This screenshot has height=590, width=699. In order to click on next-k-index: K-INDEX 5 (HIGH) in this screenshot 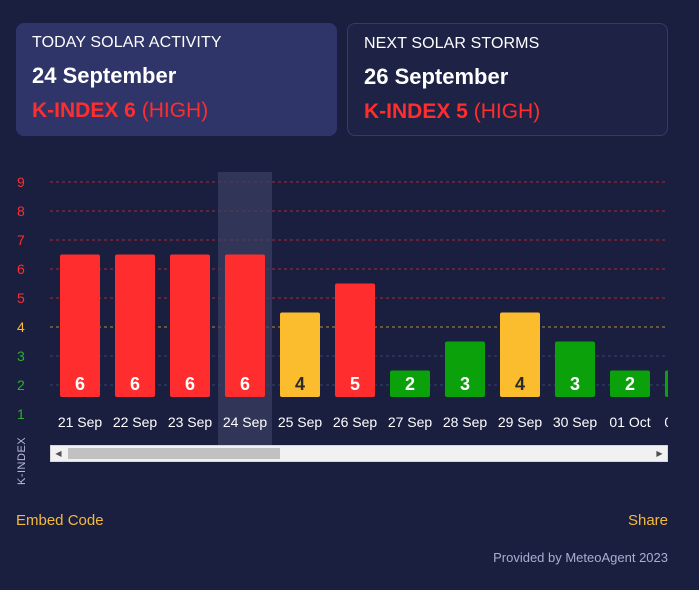, I will do `click(507, 112)`.